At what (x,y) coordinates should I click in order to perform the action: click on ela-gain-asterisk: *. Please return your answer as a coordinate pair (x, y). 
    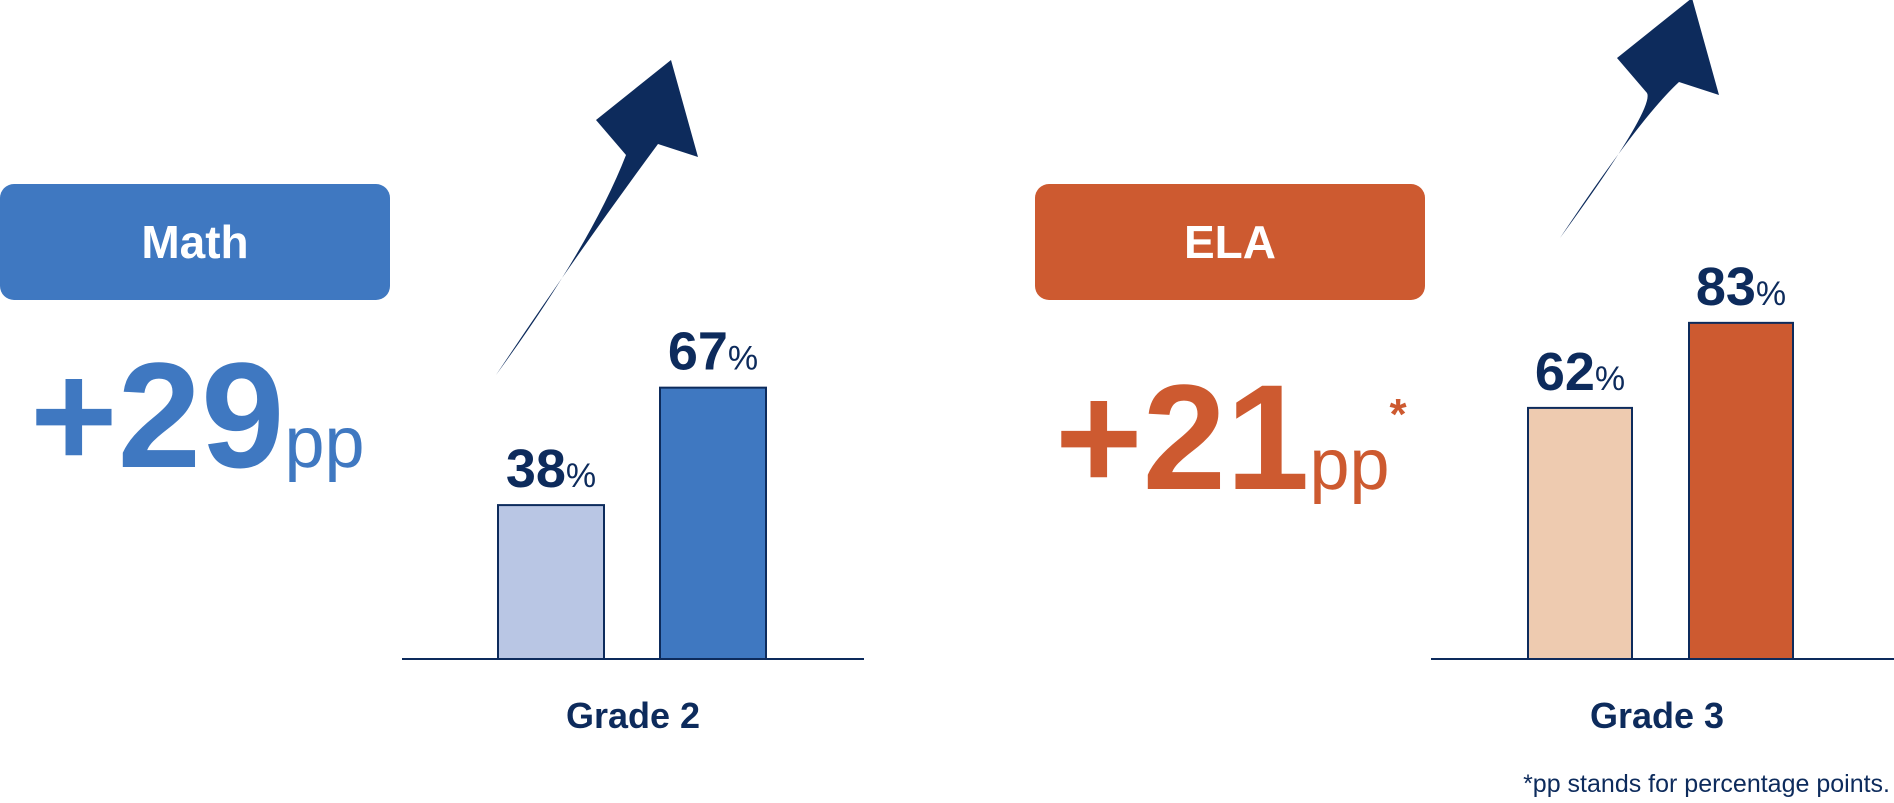
    Looking at the image, I should click on (1398, 414).